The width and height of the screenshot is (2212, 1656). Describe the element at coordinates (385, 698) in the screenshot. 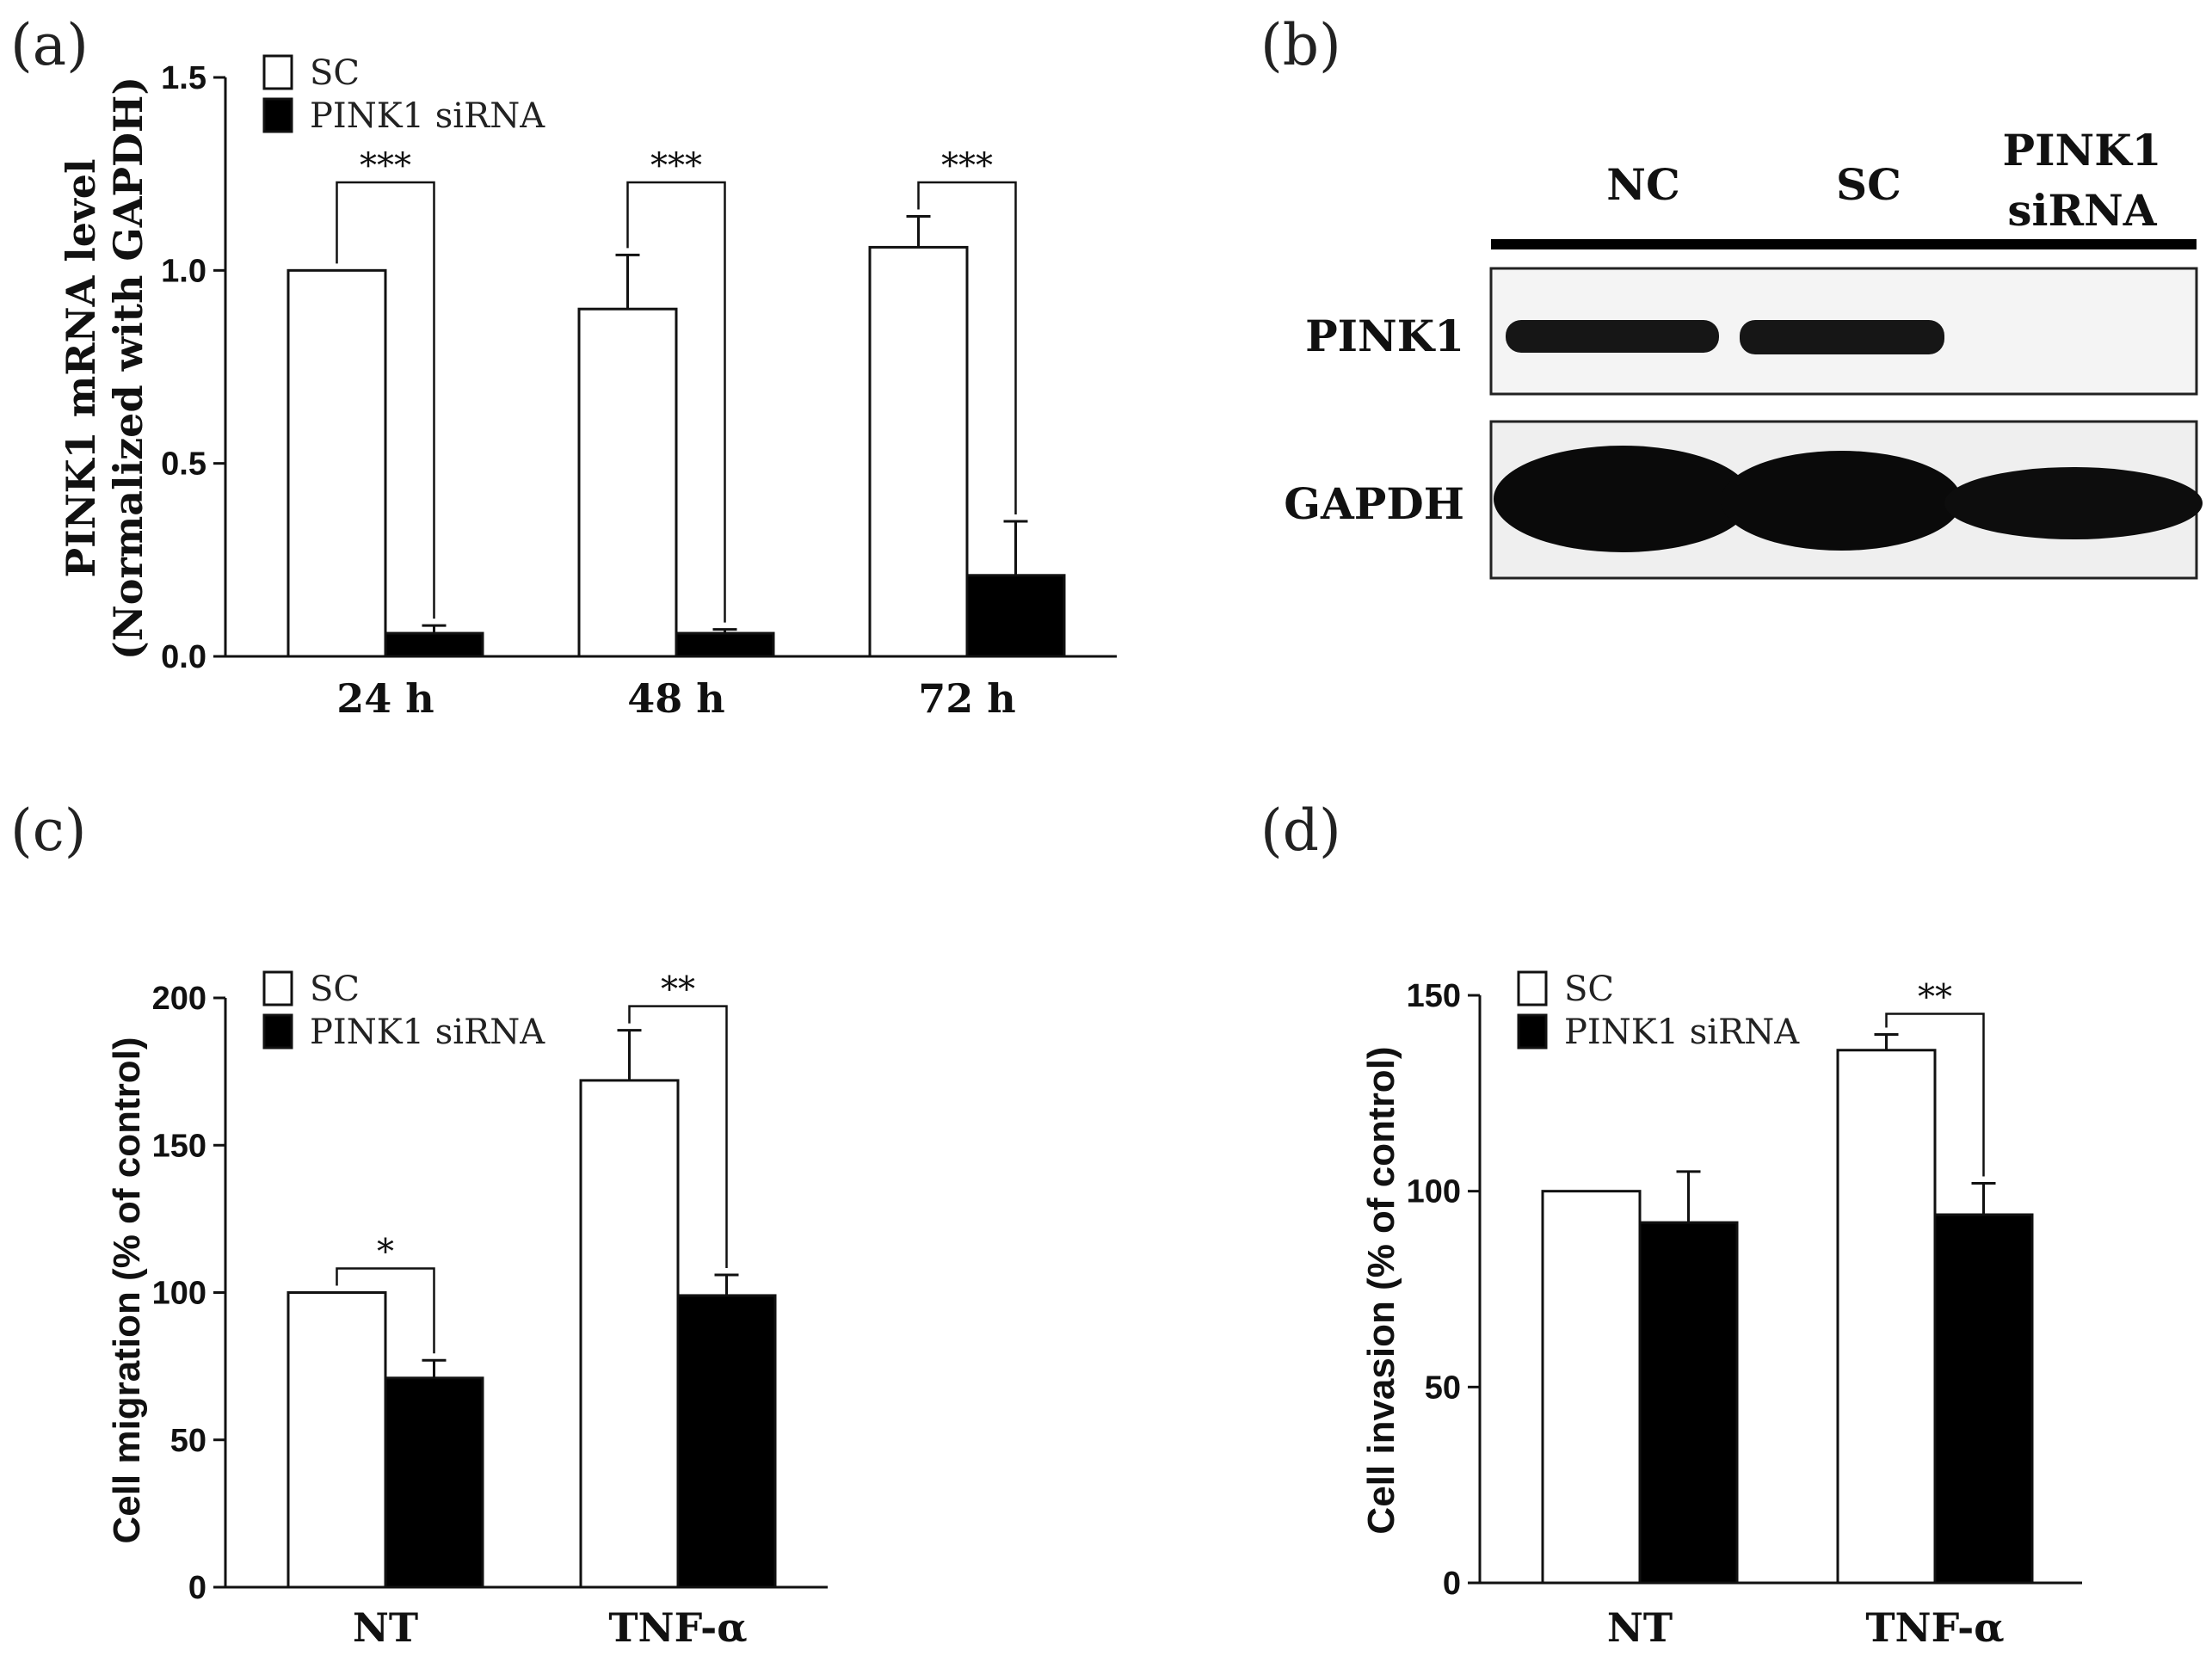

I see `x-category-label: 24 h` at that location.